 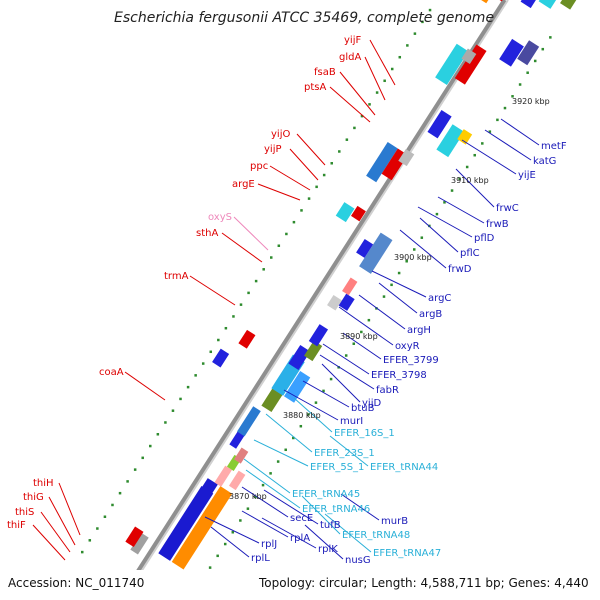 I want to click on gene-label-right: argH, so click(x=419, y=330).